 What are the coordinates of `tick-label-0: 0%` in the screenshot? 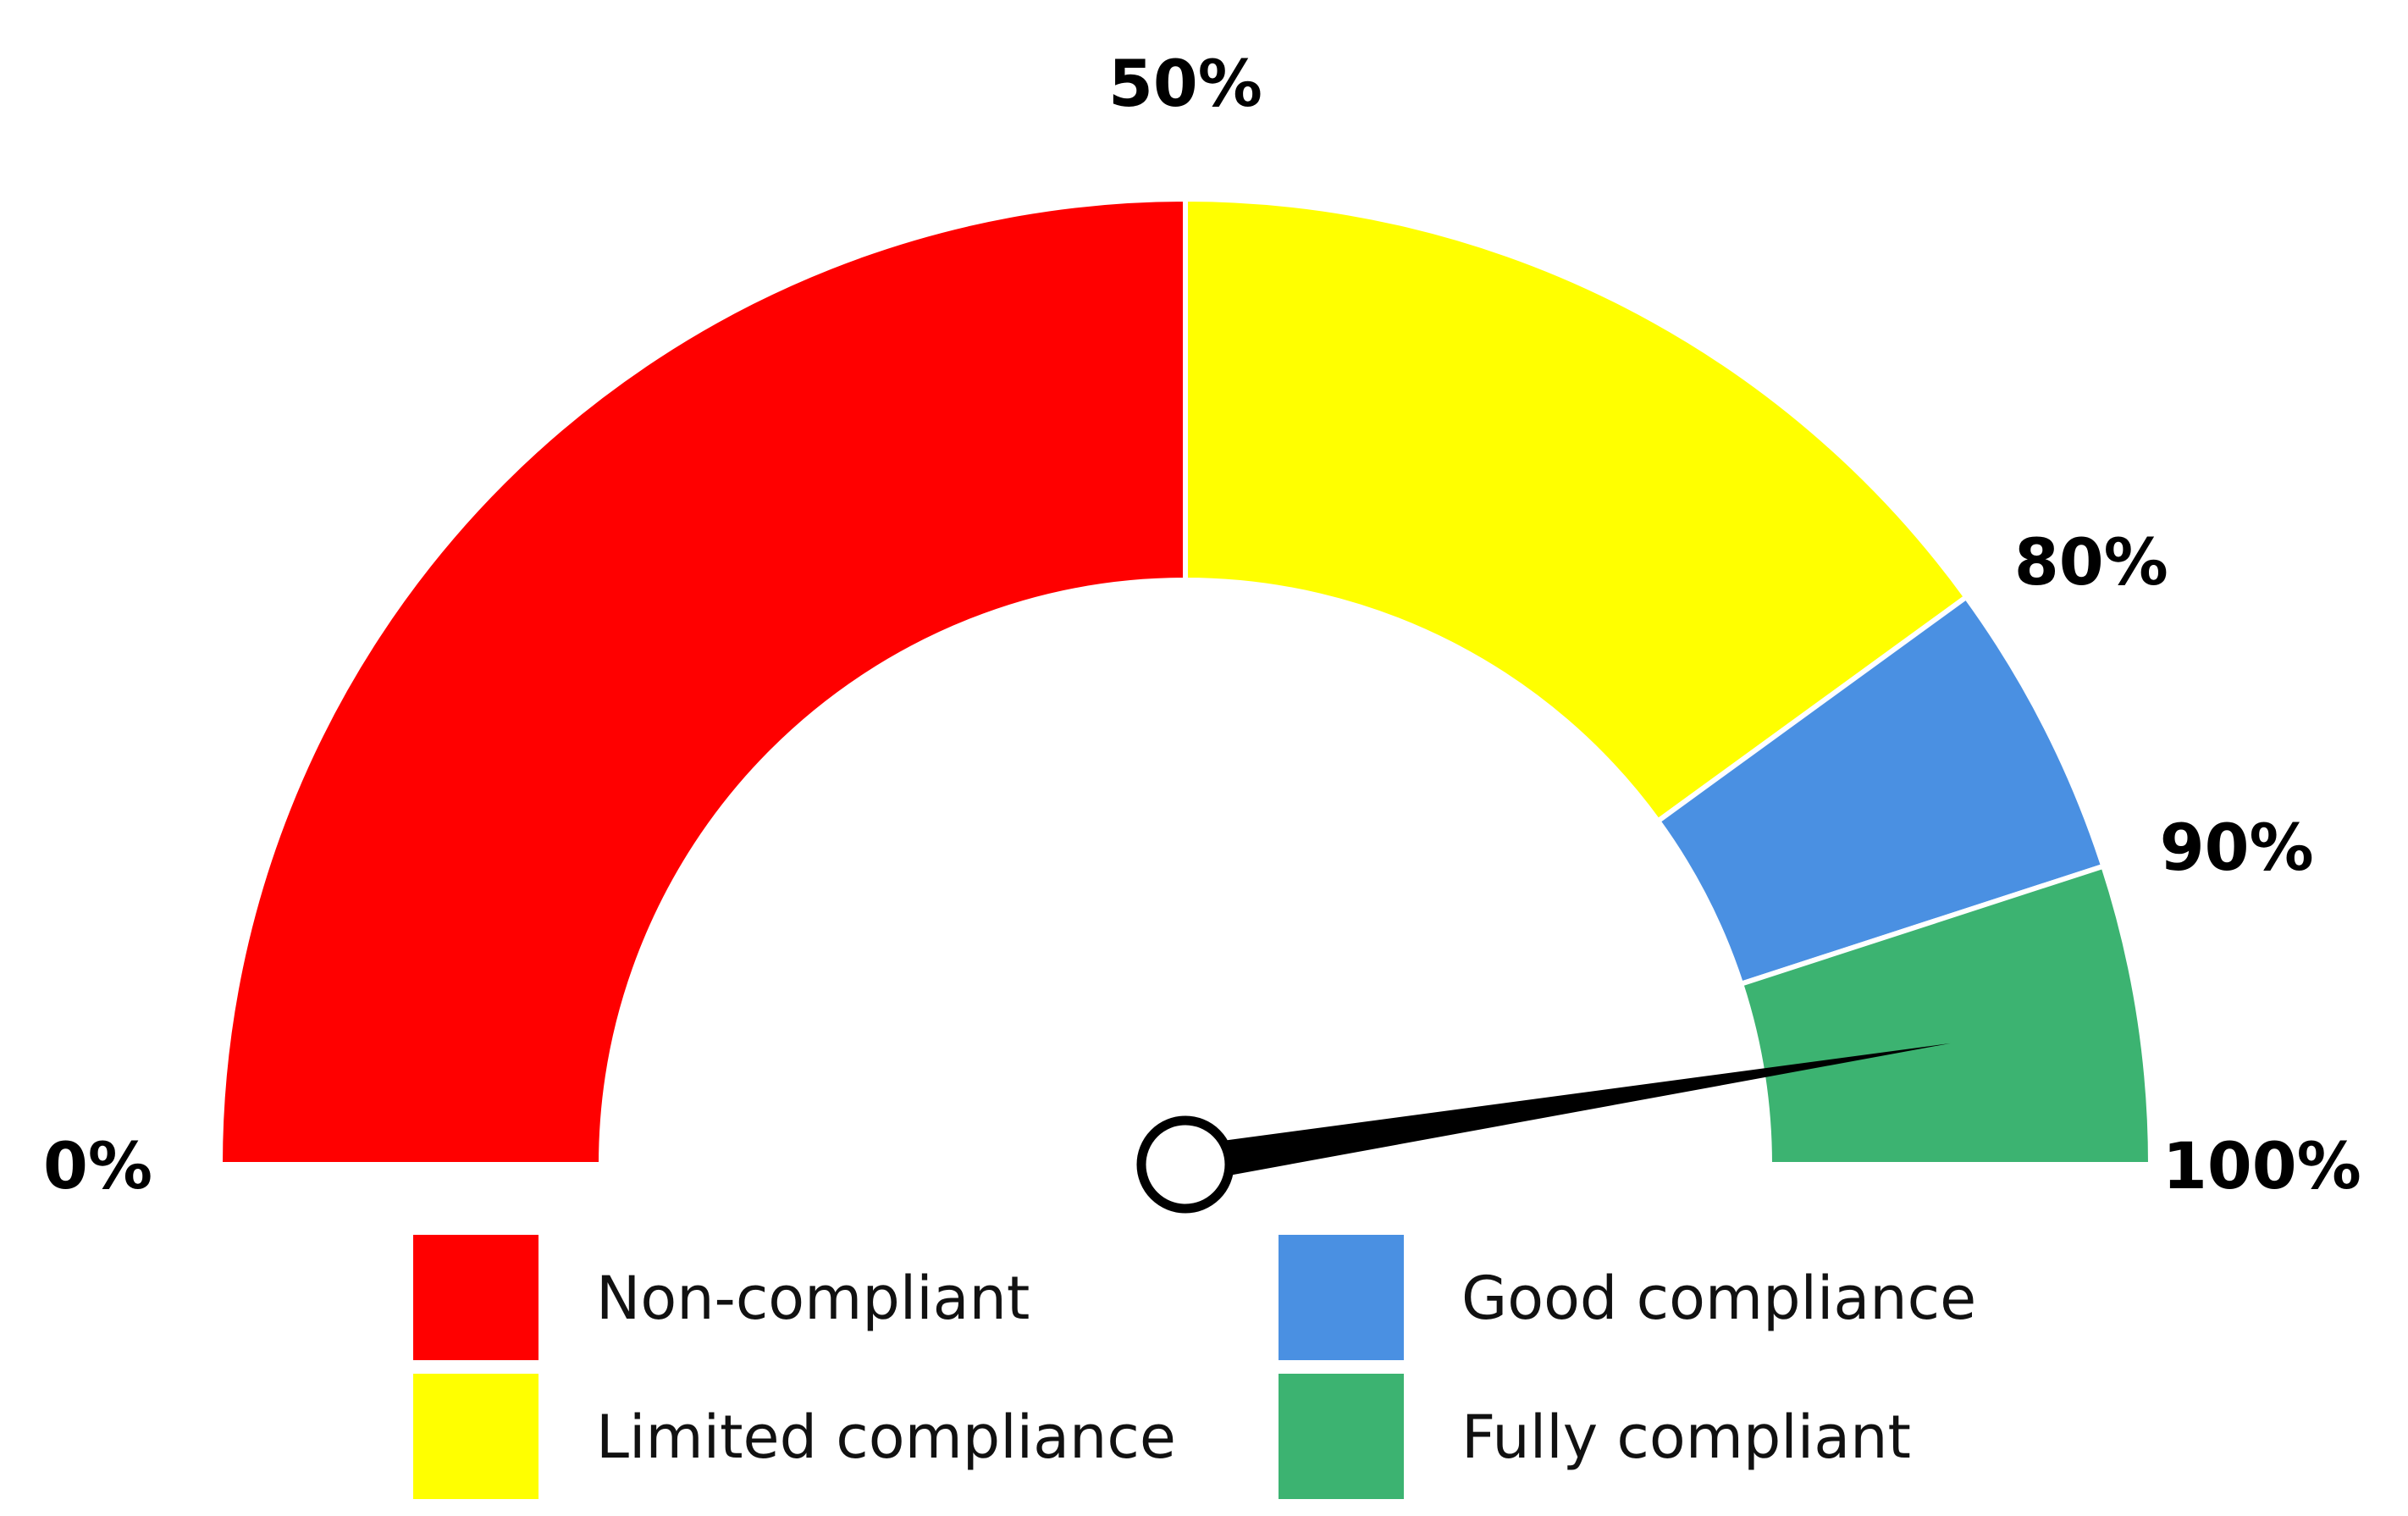 It's located at (97, 1165).